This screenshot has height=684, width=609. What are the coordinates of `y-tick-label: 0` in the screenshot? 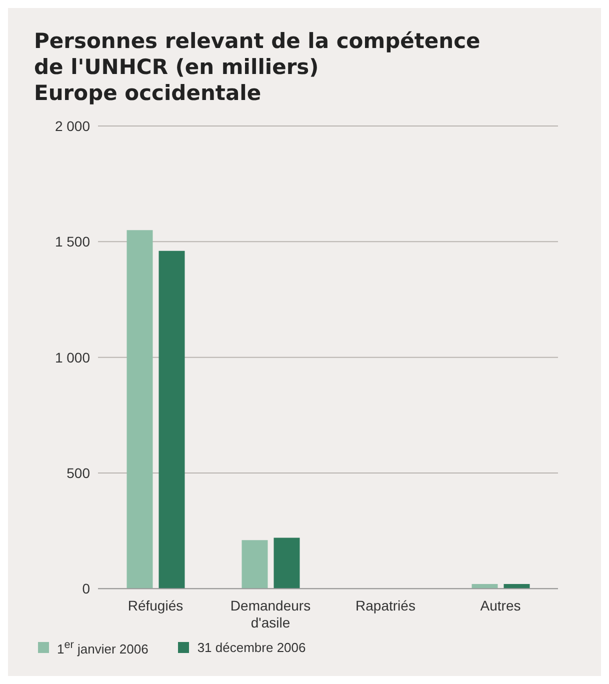 It's located at (86, 588).